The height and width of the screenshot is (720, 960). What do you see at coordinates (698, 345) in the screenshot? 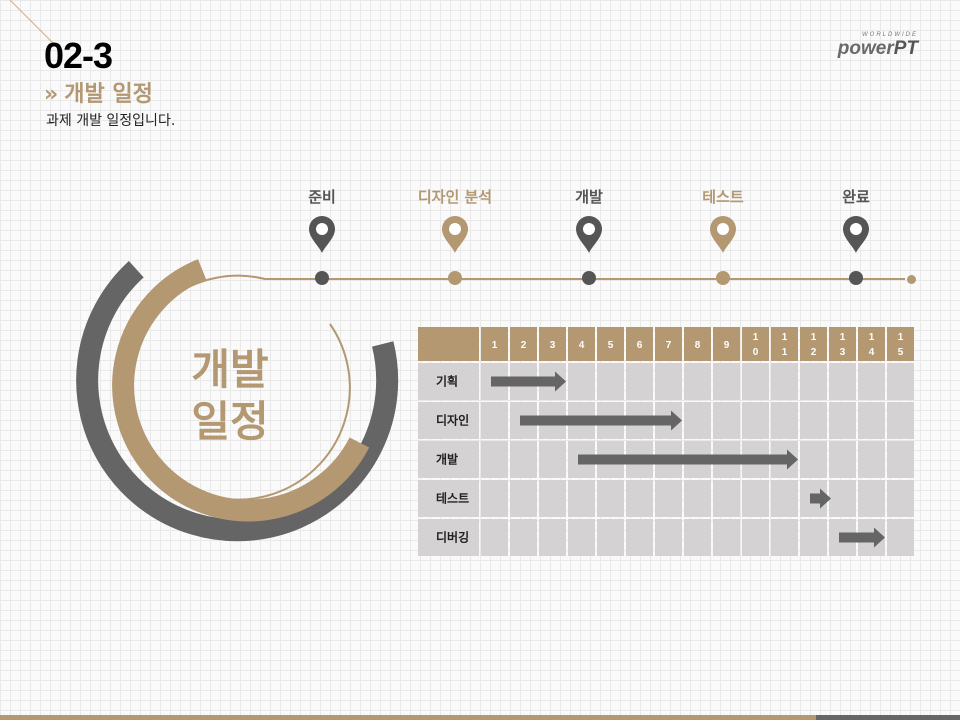
I see `gantt-header-number: 8` at bounding box center [698, 345].